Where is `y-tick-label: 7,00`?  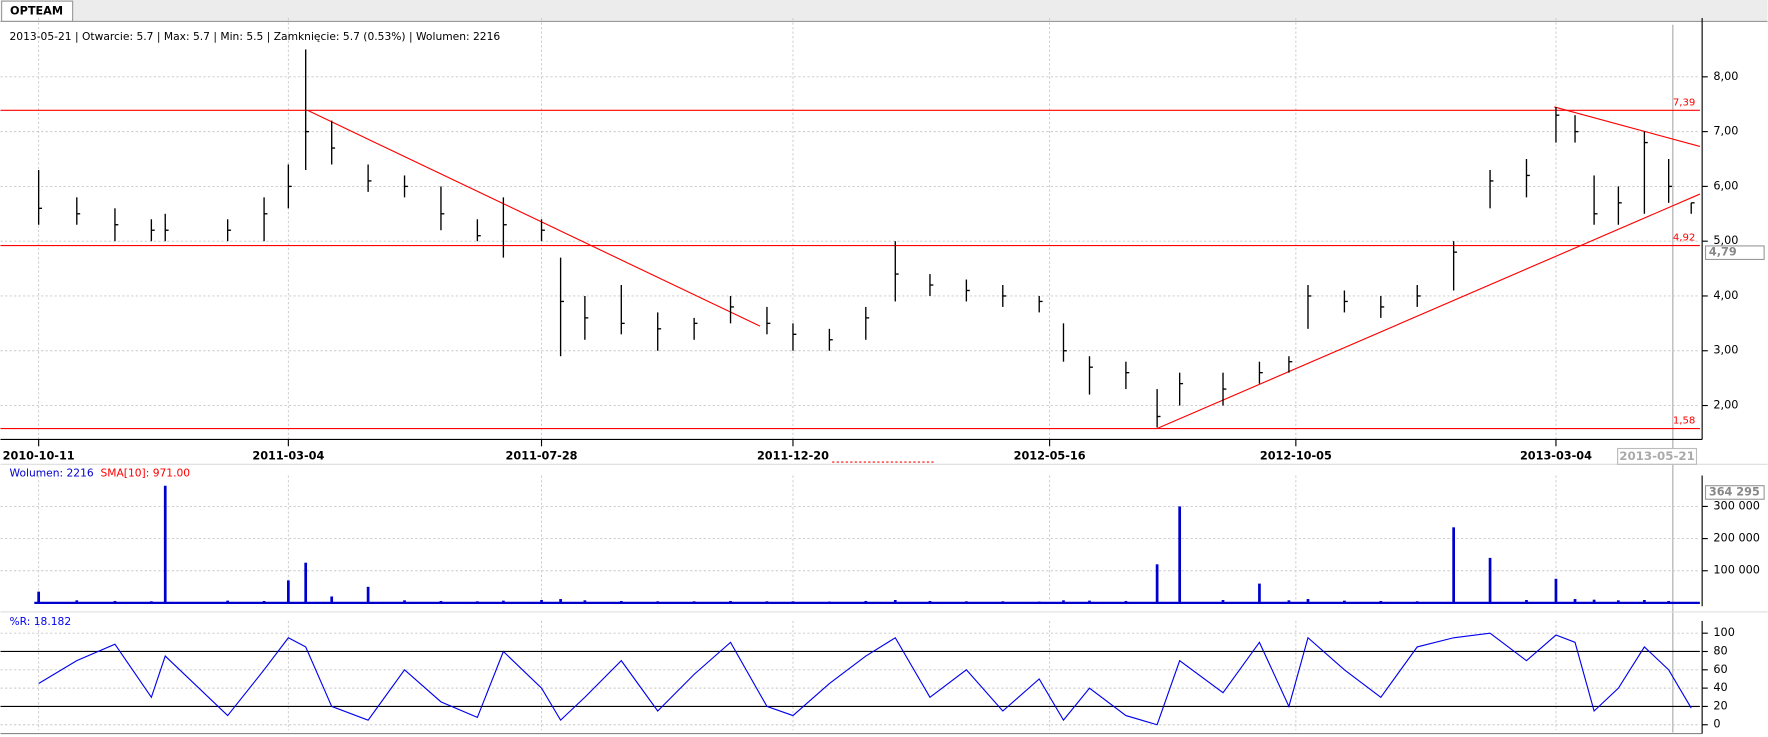
y-tick-label: 7,00 is located at coordinates (1725, 131).